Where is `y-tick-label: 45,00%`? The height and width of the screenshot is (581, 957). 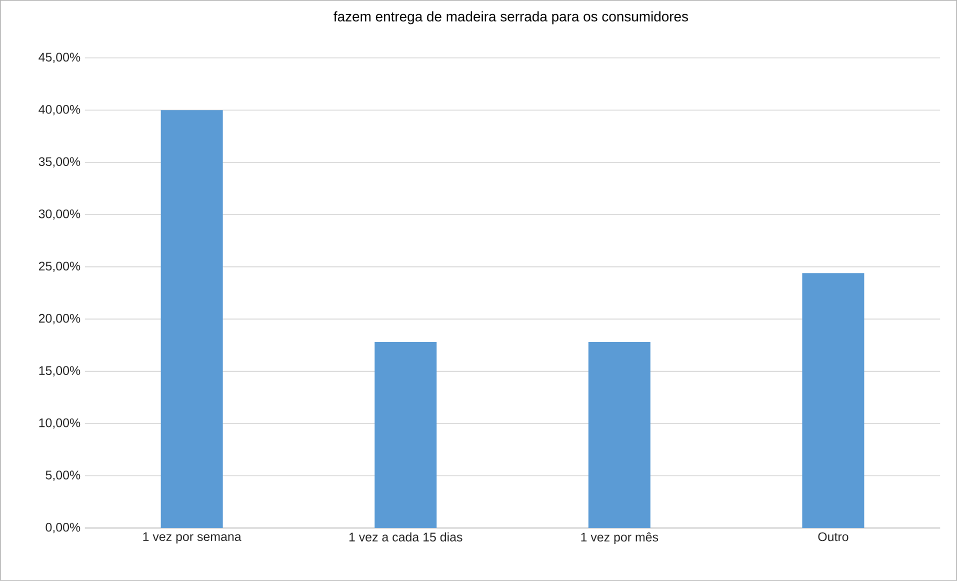 y-tick-label: 45,00% is located at coordinates (59, 58).